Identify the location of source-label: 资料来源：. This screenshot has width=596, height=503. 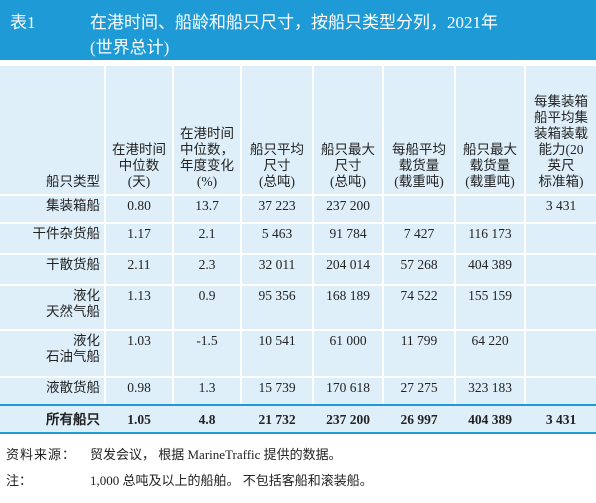
(41, 454).